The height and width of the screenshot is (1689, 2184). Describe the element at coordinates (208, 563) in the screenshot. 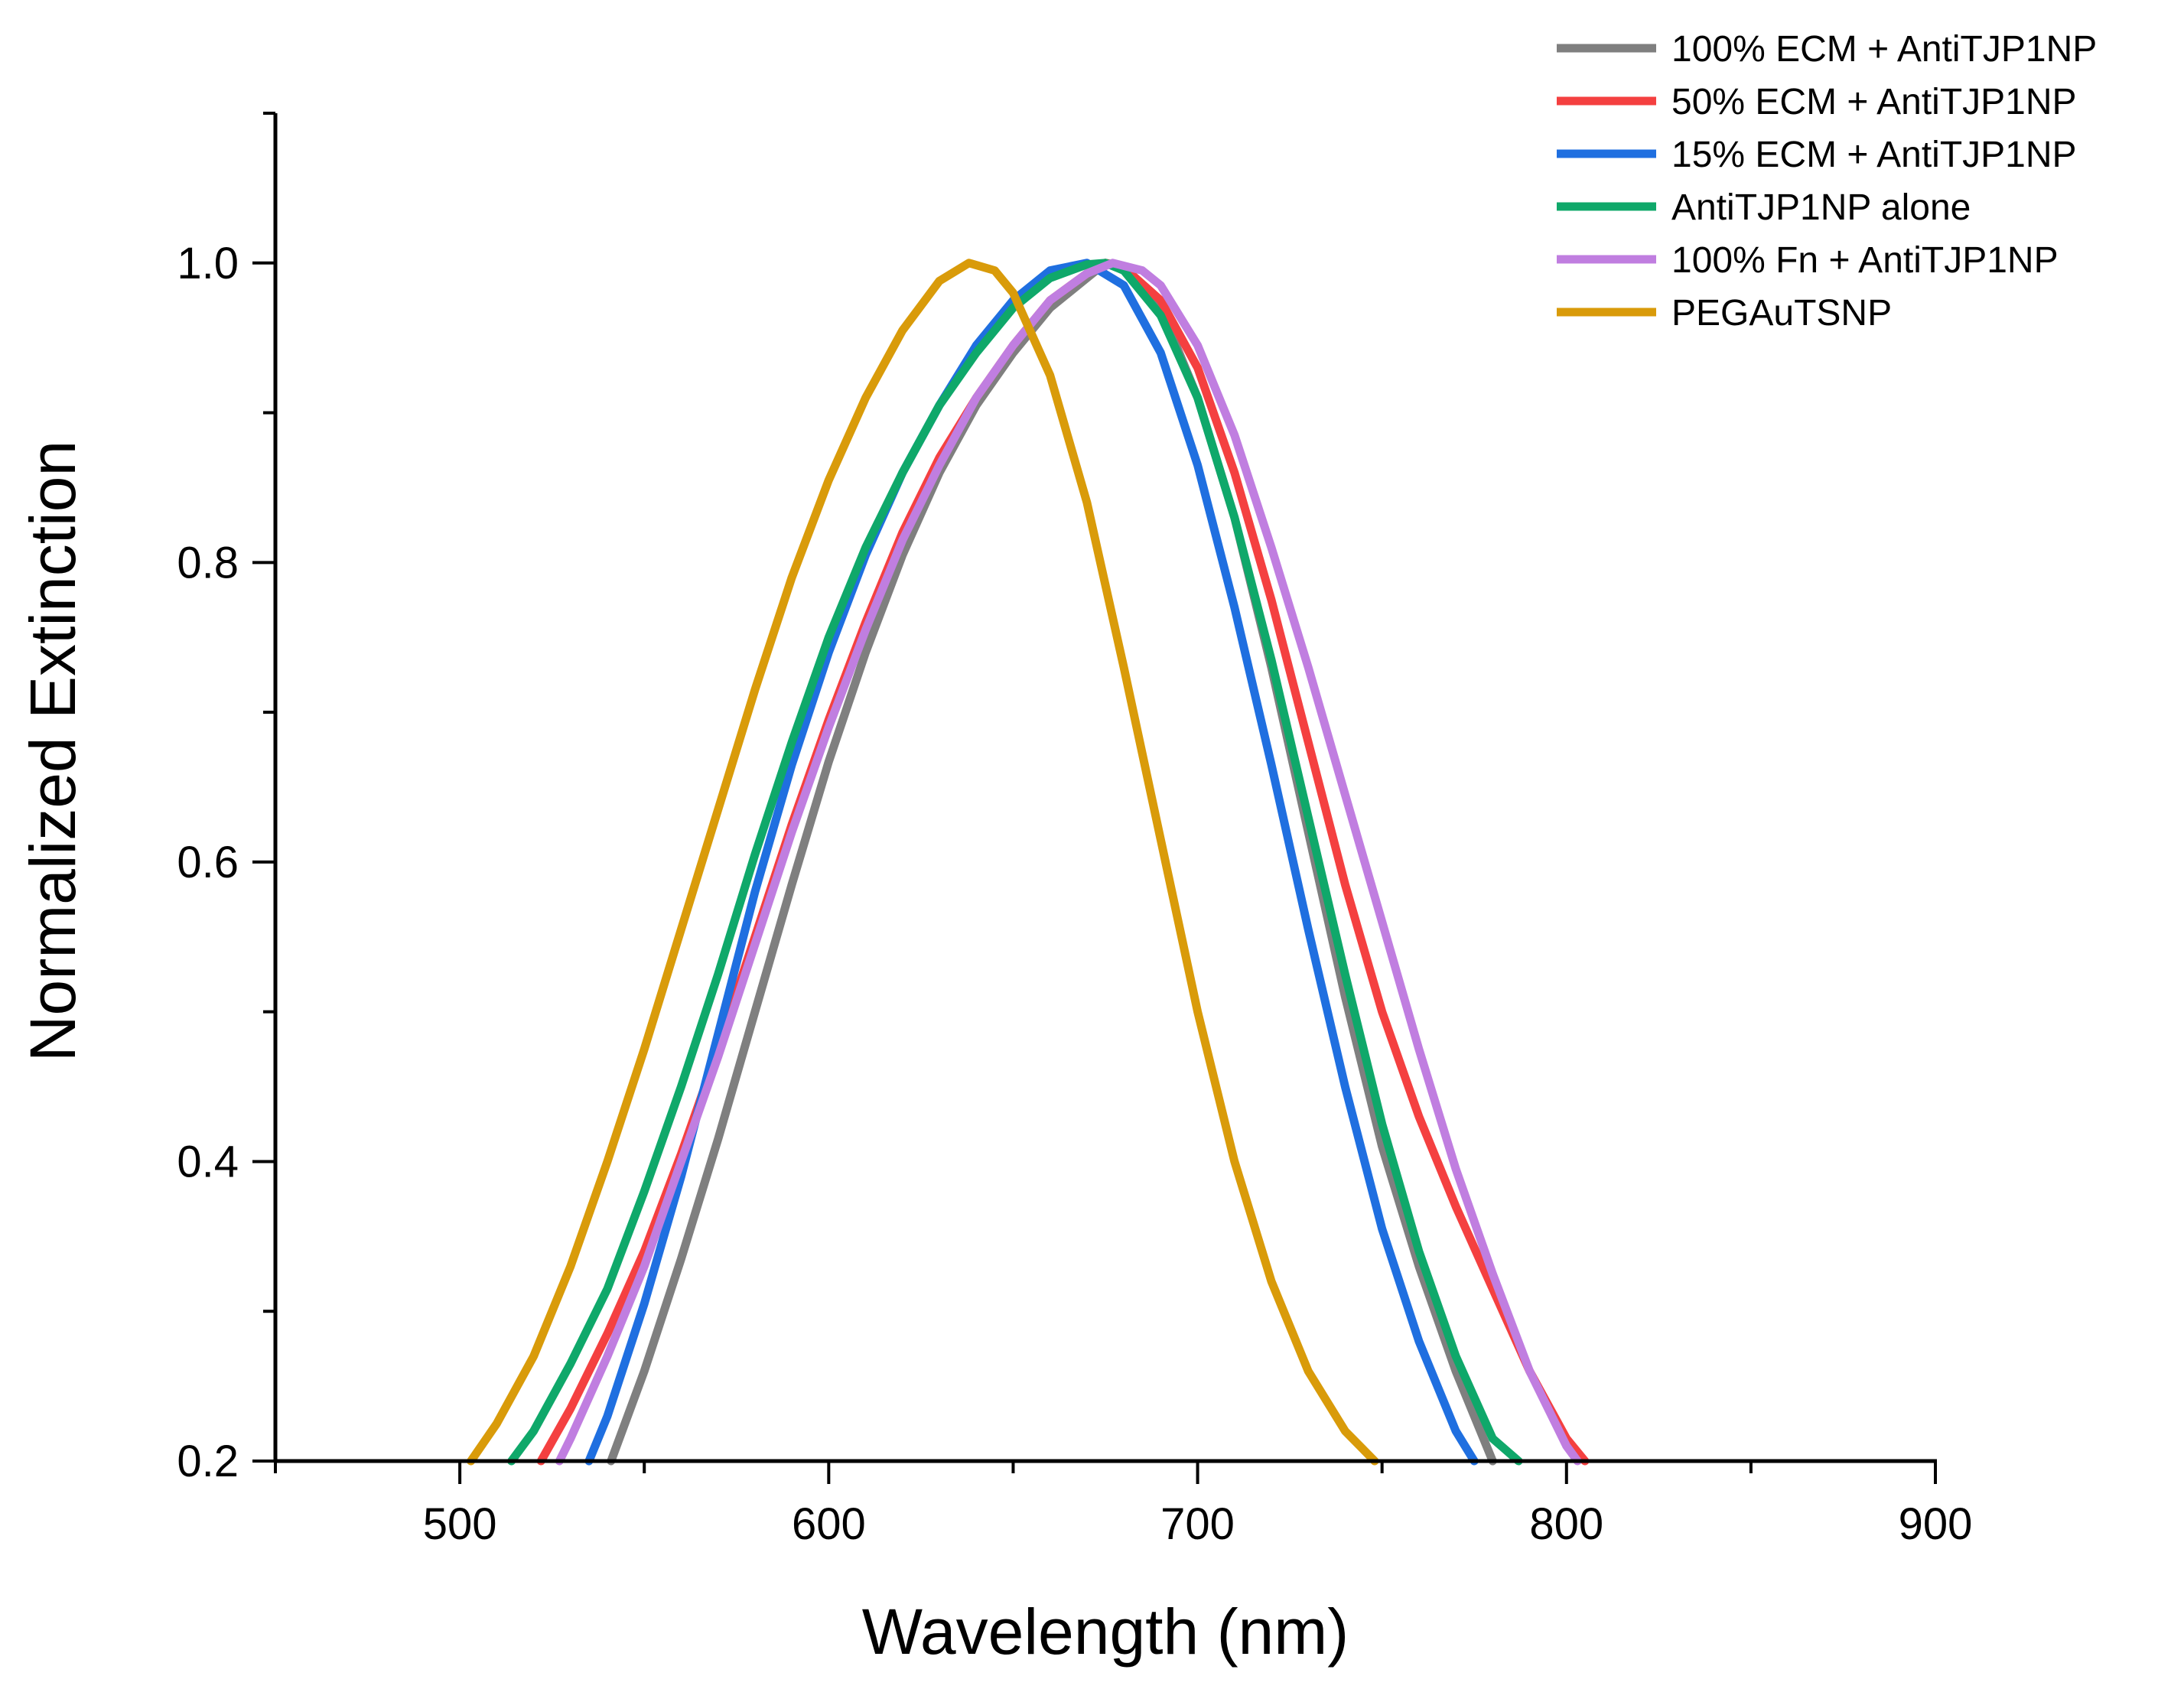

I see `y-tick-label: 0.8` at that location.